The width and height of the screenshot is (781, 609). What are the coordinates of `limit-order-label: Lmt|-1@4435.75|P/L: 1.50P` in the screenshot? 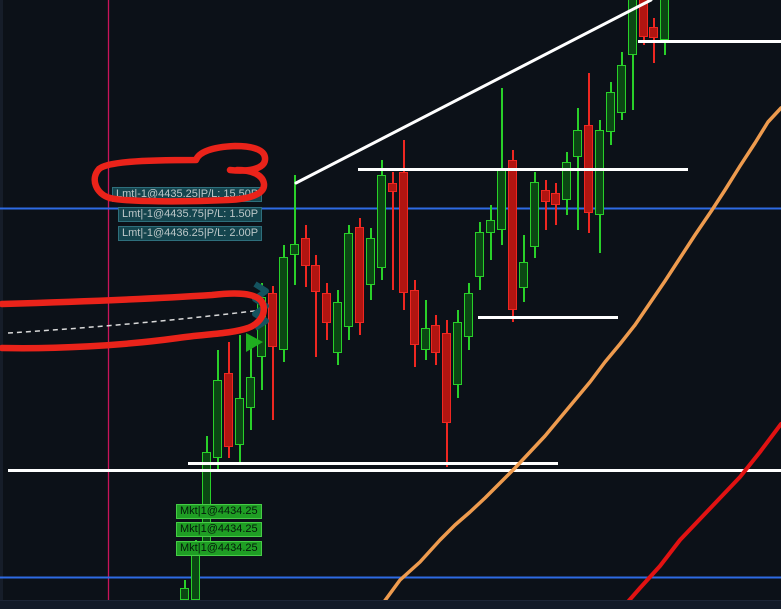 It's located at (190, 214).